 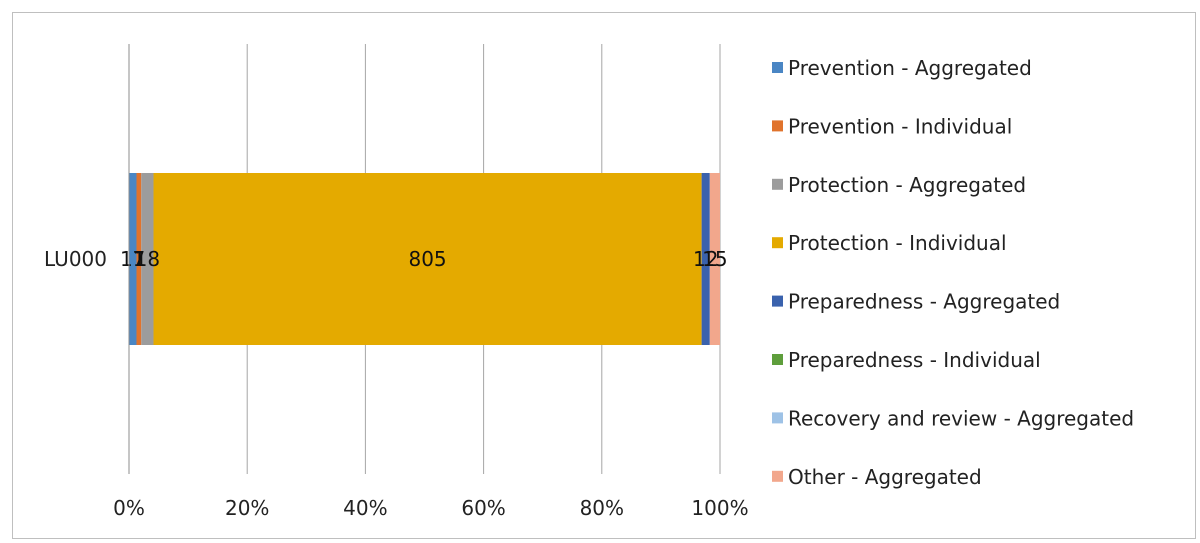 I want to click on x-tick-label: 100%, so click(x=719, y=508).